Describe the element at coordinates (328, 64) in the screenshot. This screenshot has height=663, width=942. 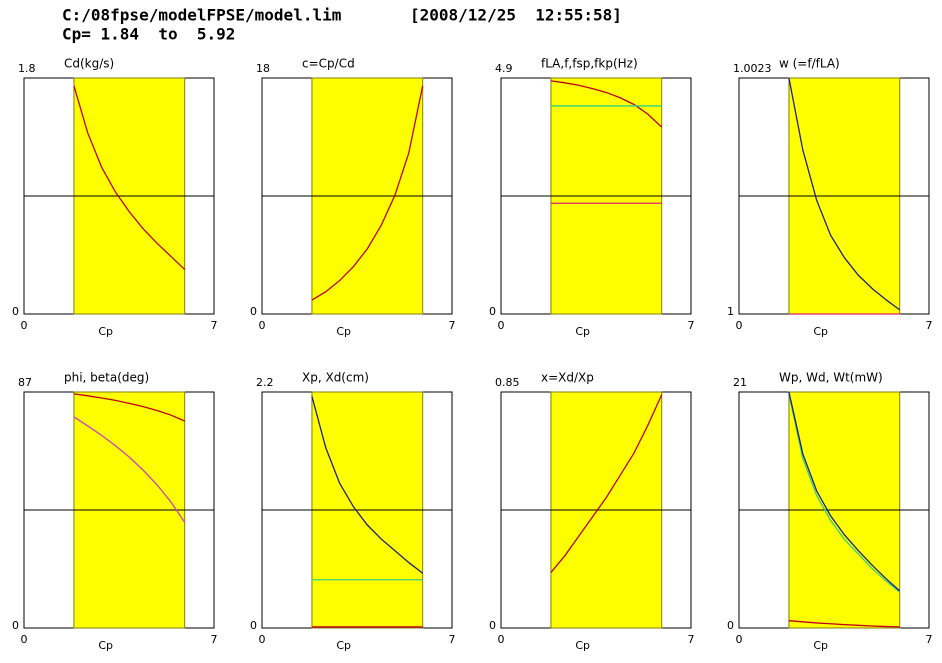
I see `chart-title: c=Cp/Cd` at that location.